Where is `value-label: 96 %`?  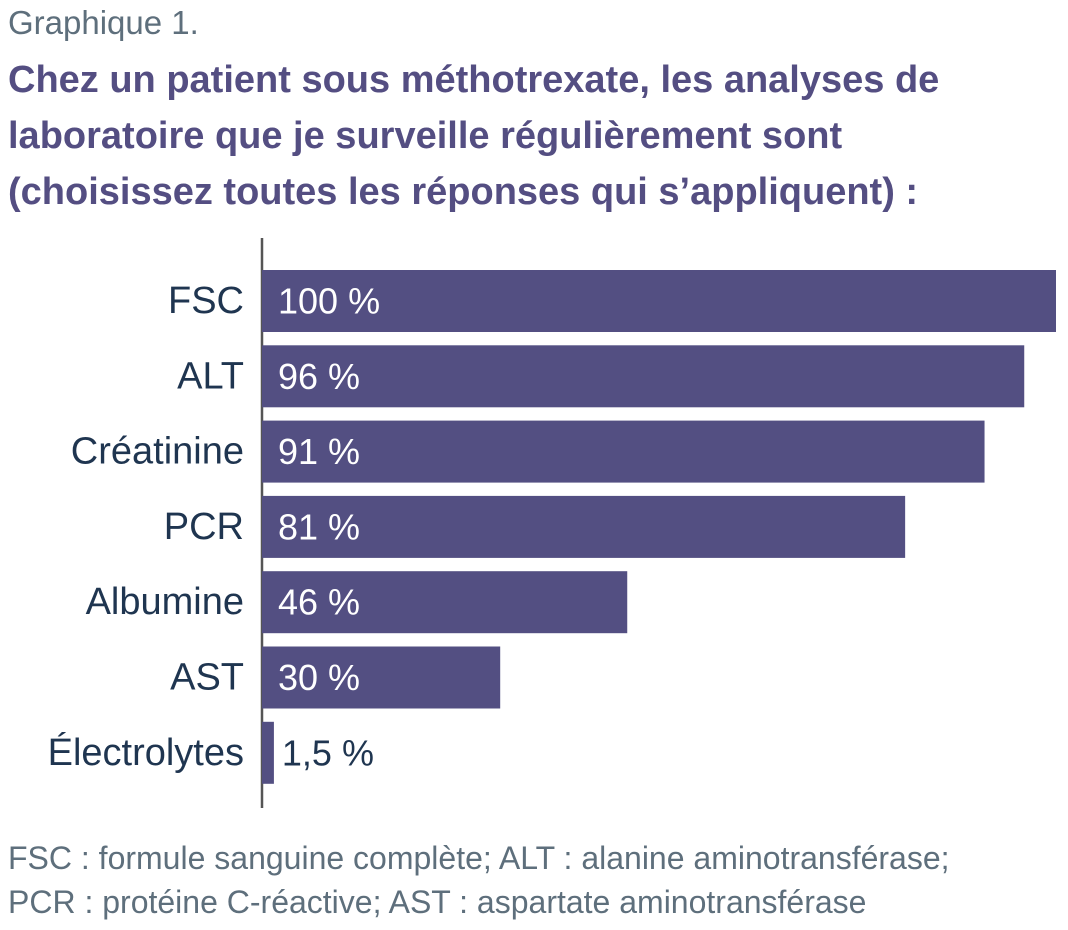
value-label: 96 % is located at coordinates (319, 376).